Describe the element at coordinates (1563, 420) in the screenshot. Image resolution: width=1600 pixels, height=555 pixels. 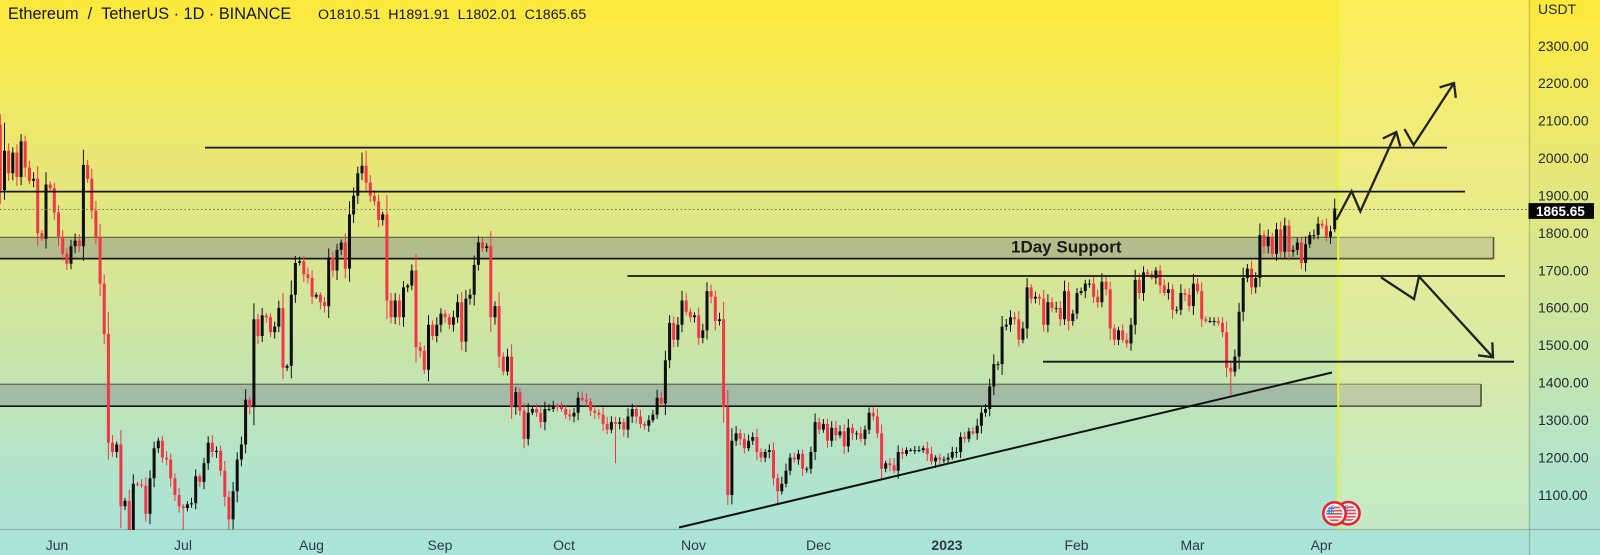
I see `svg-text: 1300.00` at that location.